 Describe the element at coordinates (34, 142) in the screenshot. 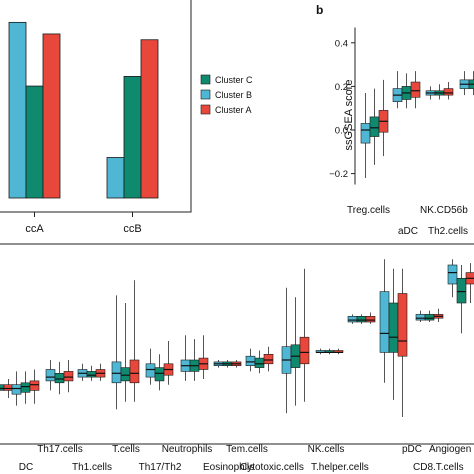

I see `bar-ccA-cluster-c` at that location.